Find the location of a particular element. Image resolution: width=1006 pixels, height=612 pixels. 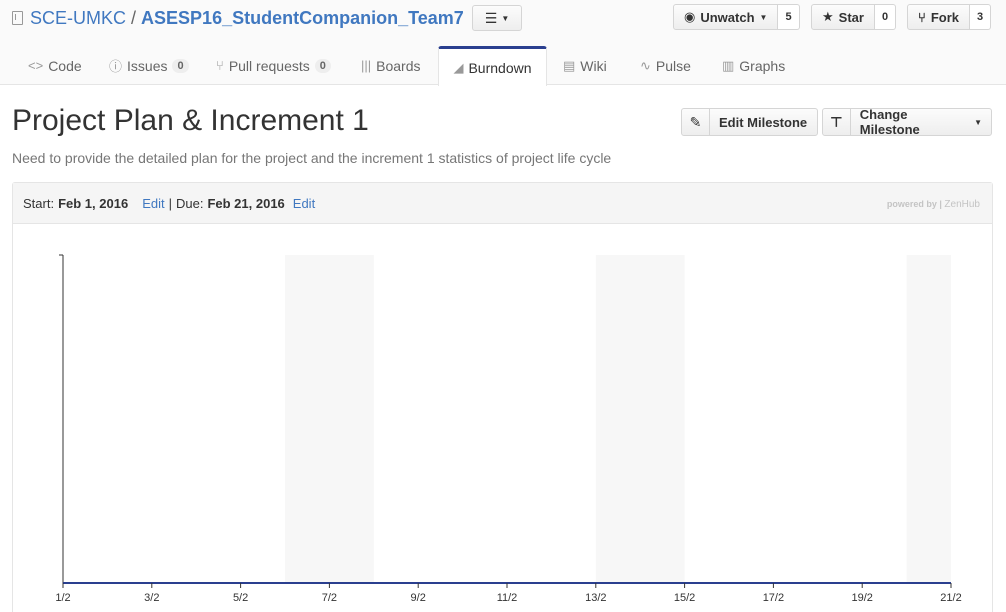

tab-burndown: ◢ Burndown is located at coordinates (492, 66).